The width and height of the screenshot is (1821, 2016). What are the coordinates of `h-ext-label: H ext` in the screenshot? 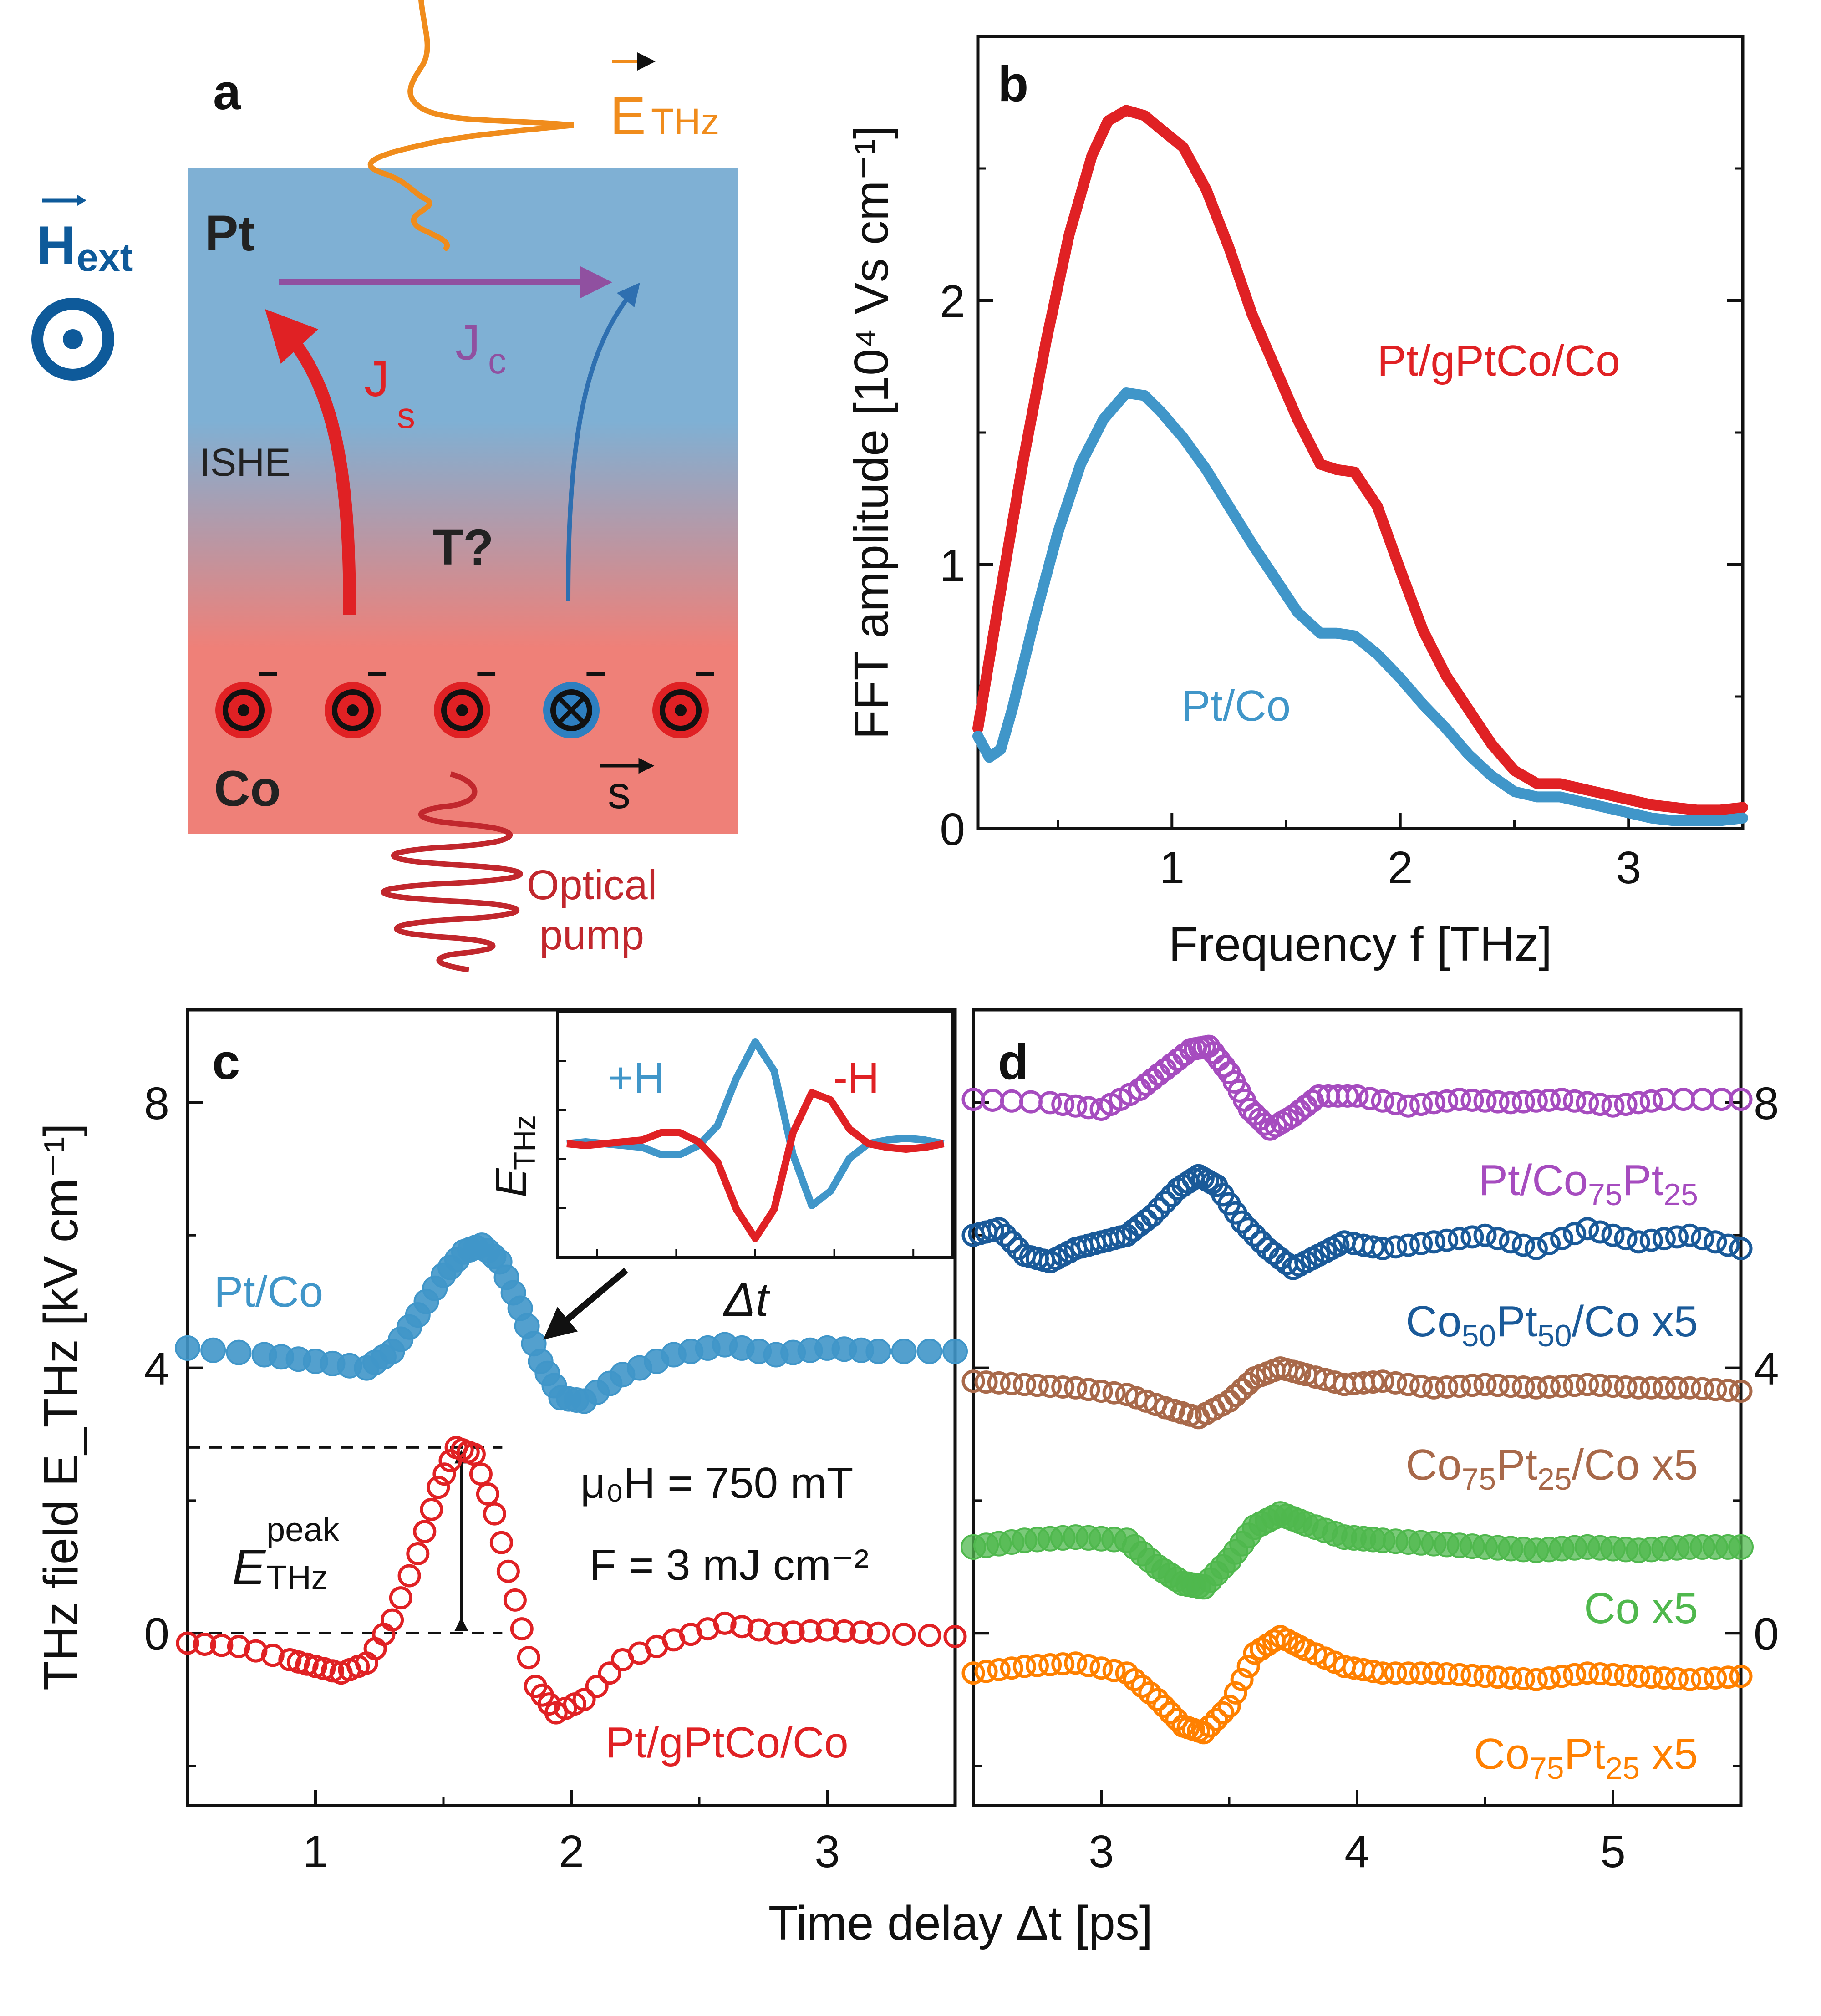 It's located at (84, 238).